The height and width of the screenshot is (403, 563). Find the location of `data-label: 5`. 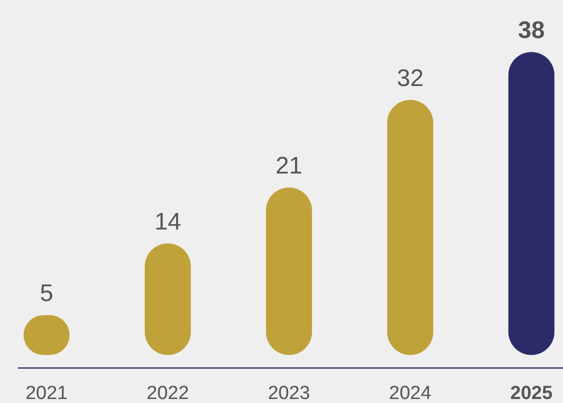

data-label: 5 is located at coordinates (47, 294).